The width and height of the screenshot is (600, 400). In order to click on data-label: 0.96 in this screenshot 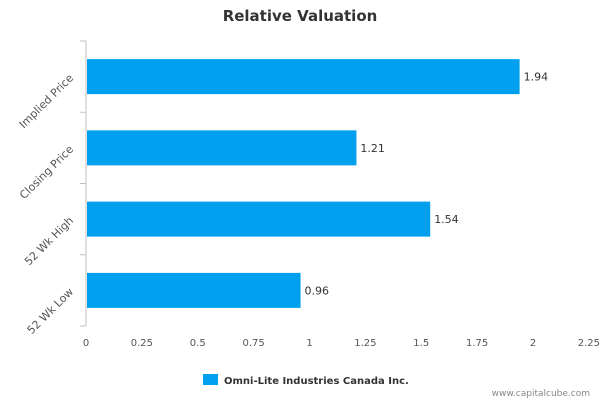, I will do `click(317, 290)`.